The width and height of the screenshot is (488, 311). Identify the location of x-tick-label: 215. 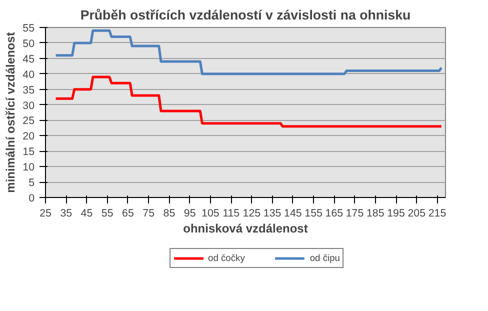
(437, 214).